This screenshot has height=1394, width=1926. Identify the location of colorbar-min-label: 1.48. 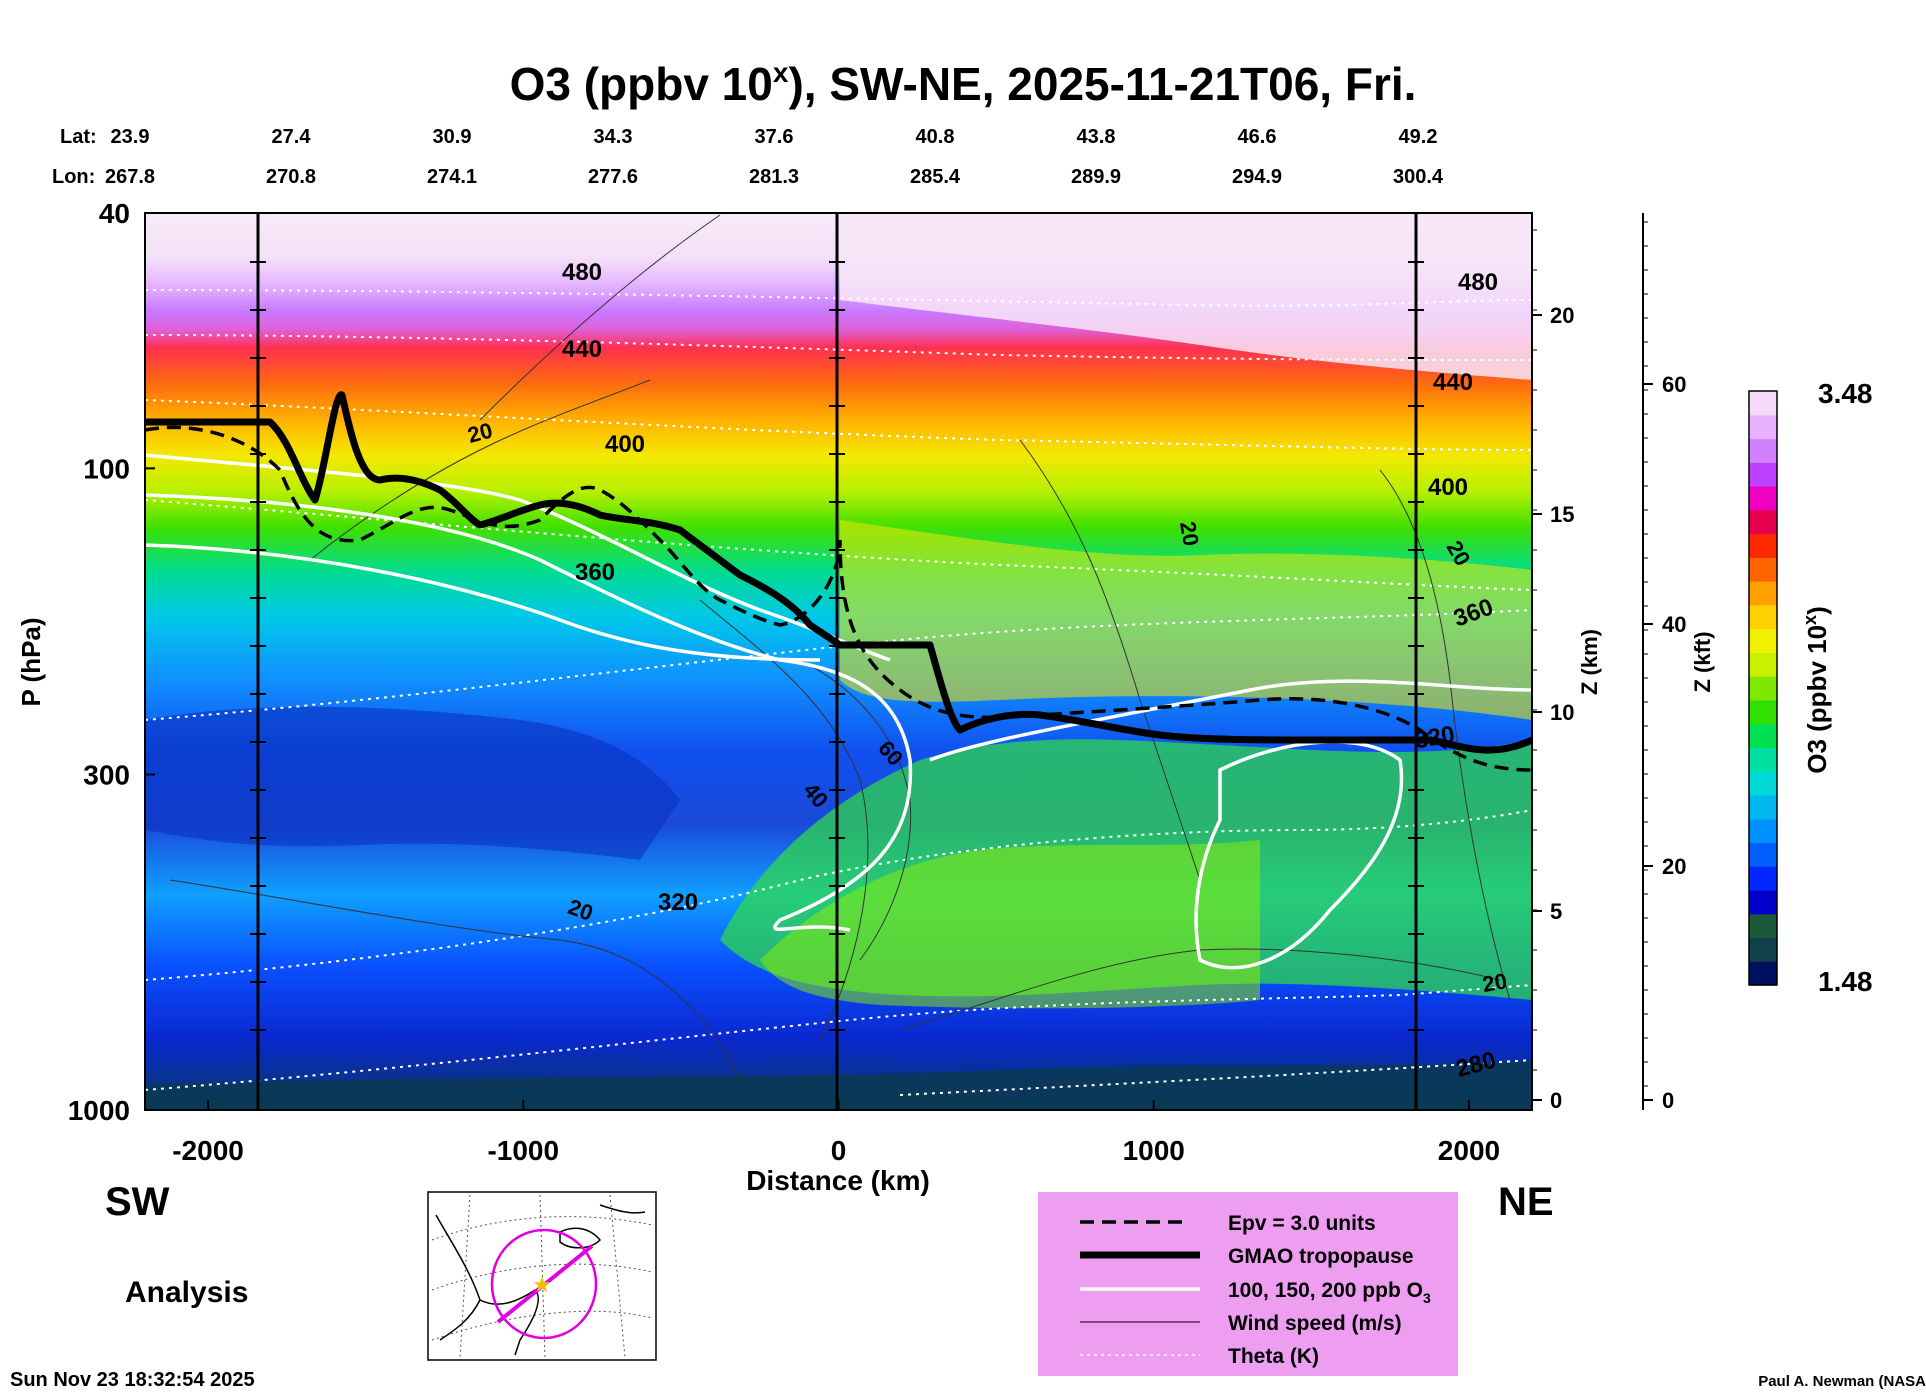
(1845, 981).